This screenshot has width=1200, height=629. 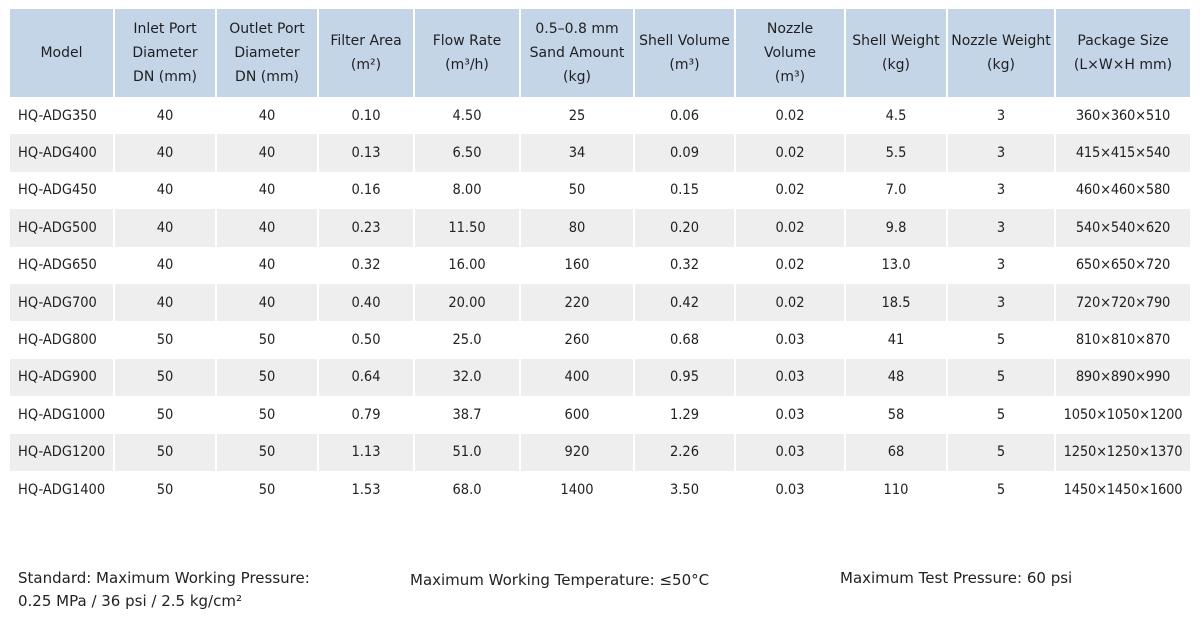 I want to click on header-inlet-port-diameter-line: Diameter, so click(x=165, y=53).